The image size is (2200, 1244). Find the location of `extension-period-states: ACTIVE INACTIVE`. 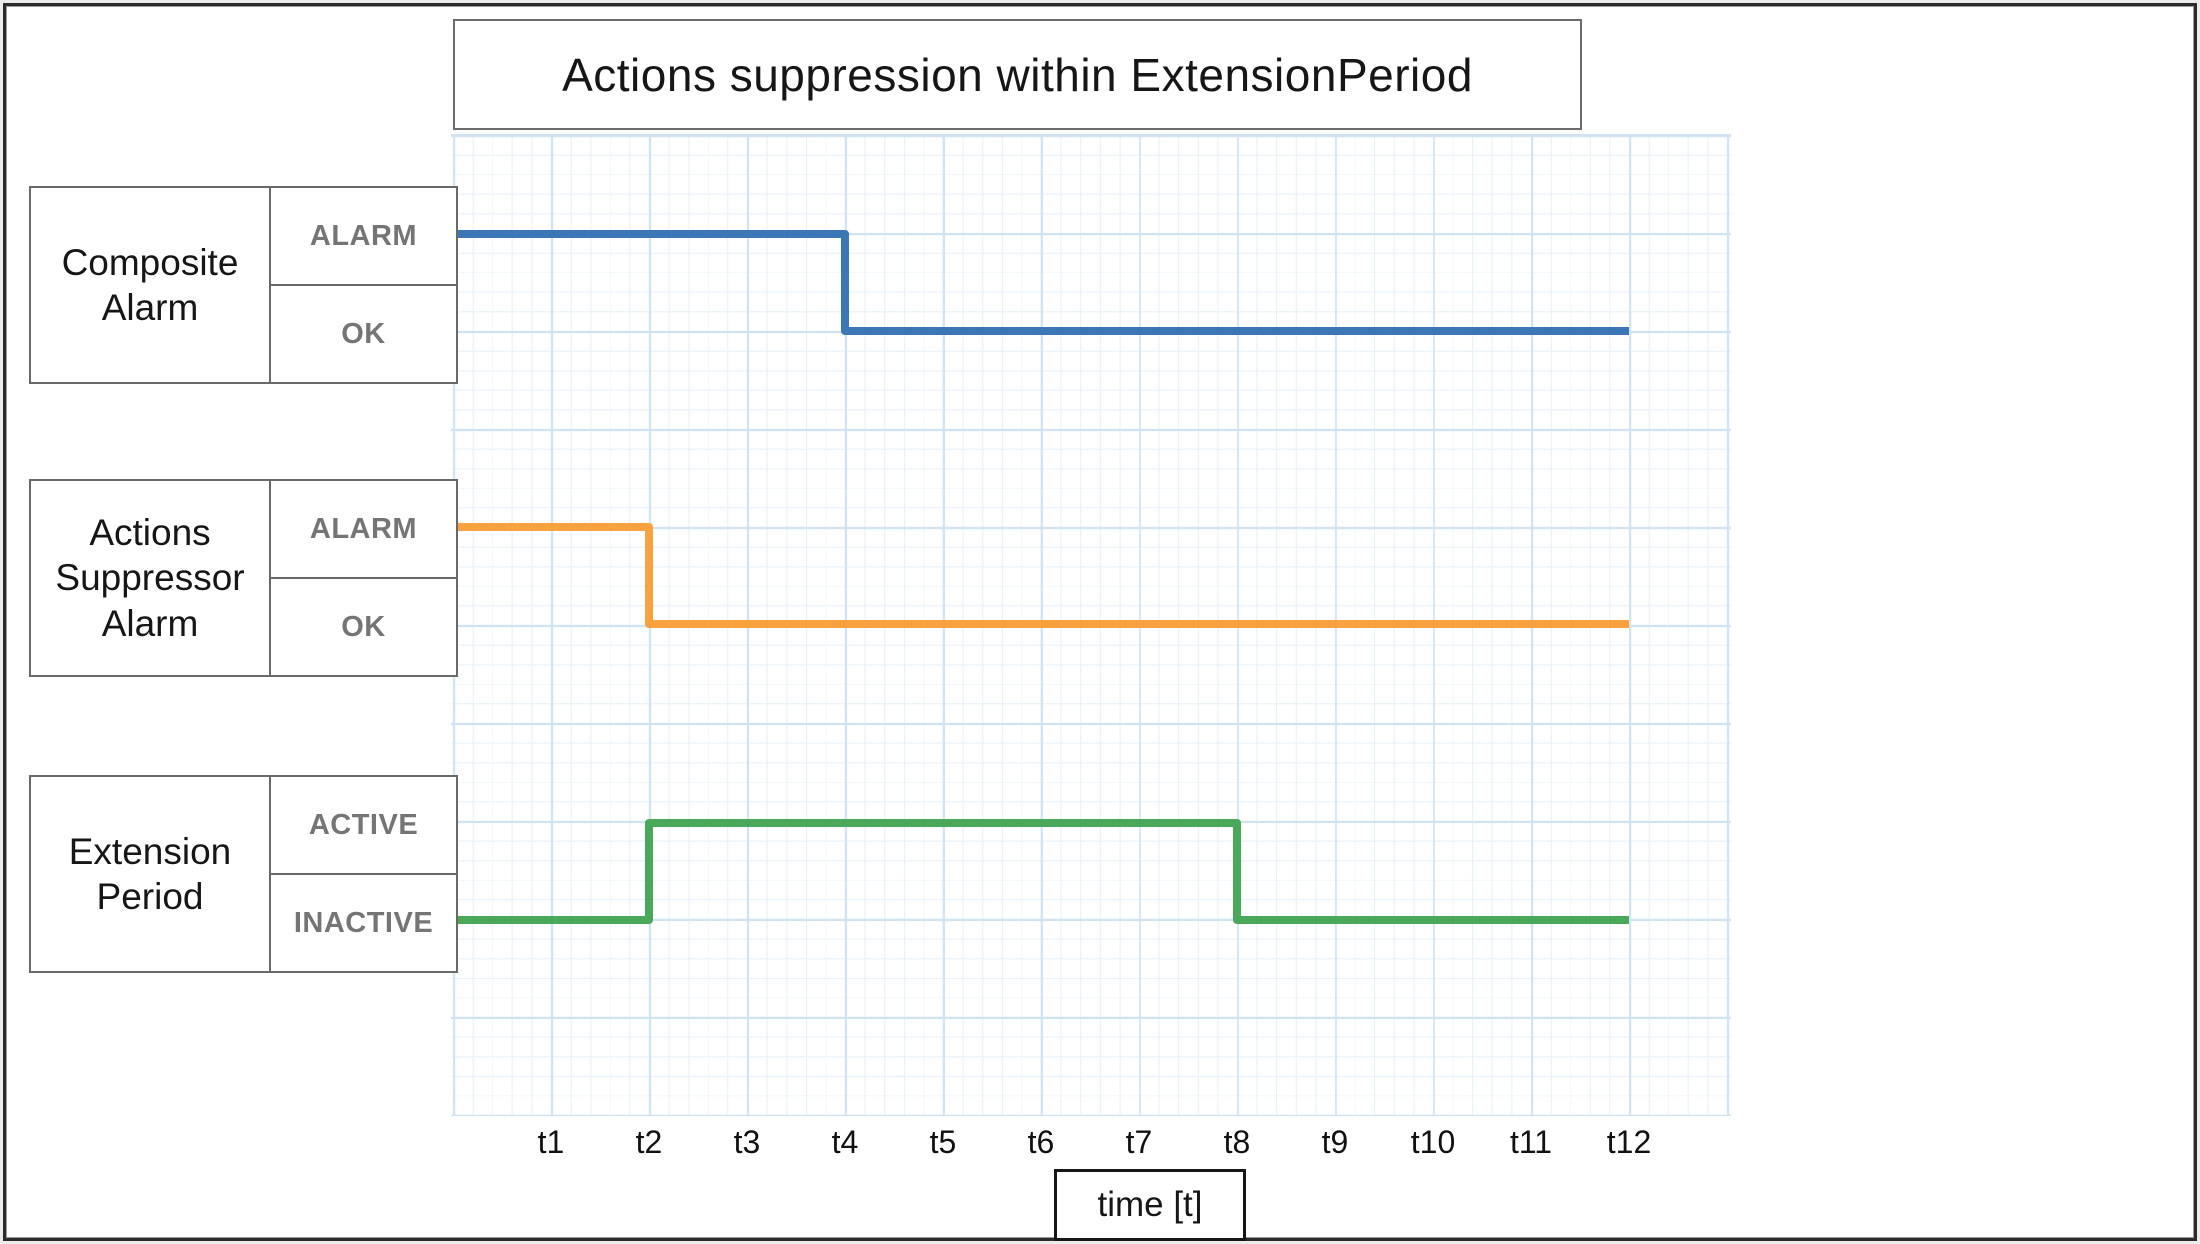

extension-period-states: ACTIVE INACTIVE is located at coordinates (363, 874).